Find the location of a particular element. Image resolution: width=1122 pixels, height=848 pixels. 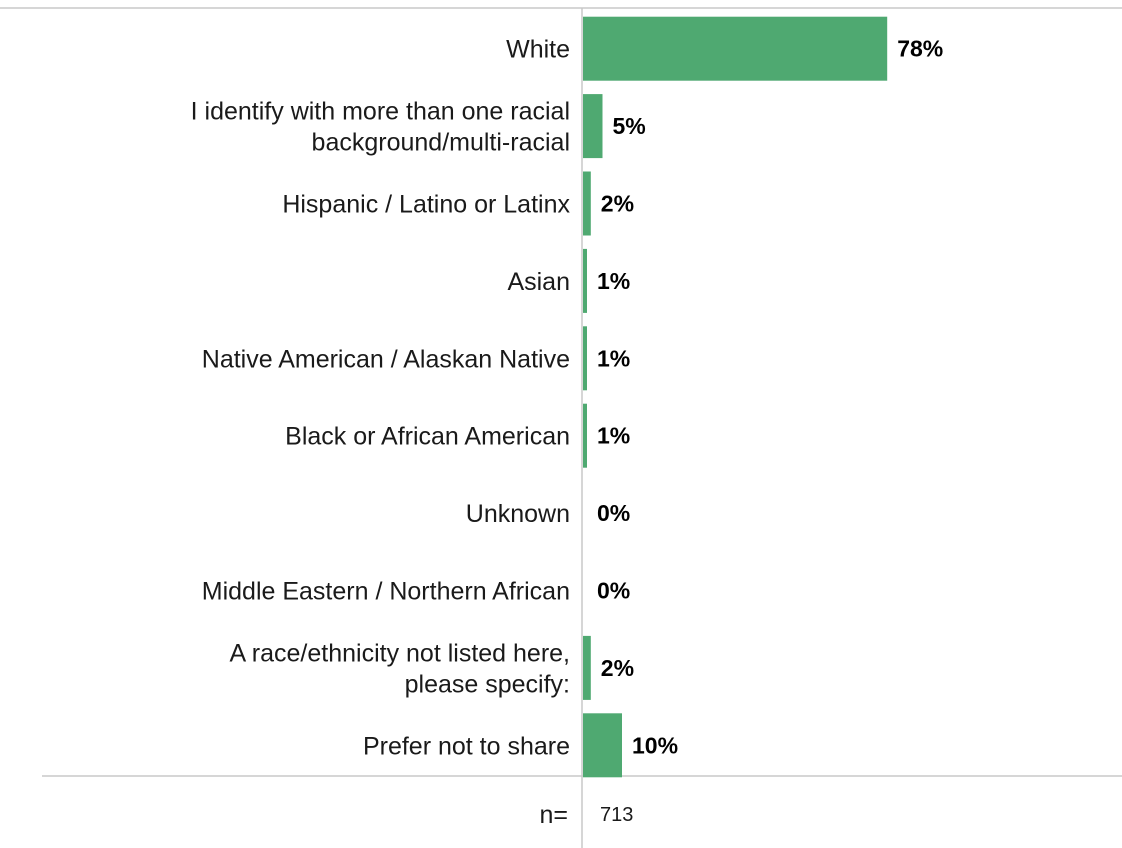

category-label: Middle Eastern / Northern African is located at coordinates (386, 592).